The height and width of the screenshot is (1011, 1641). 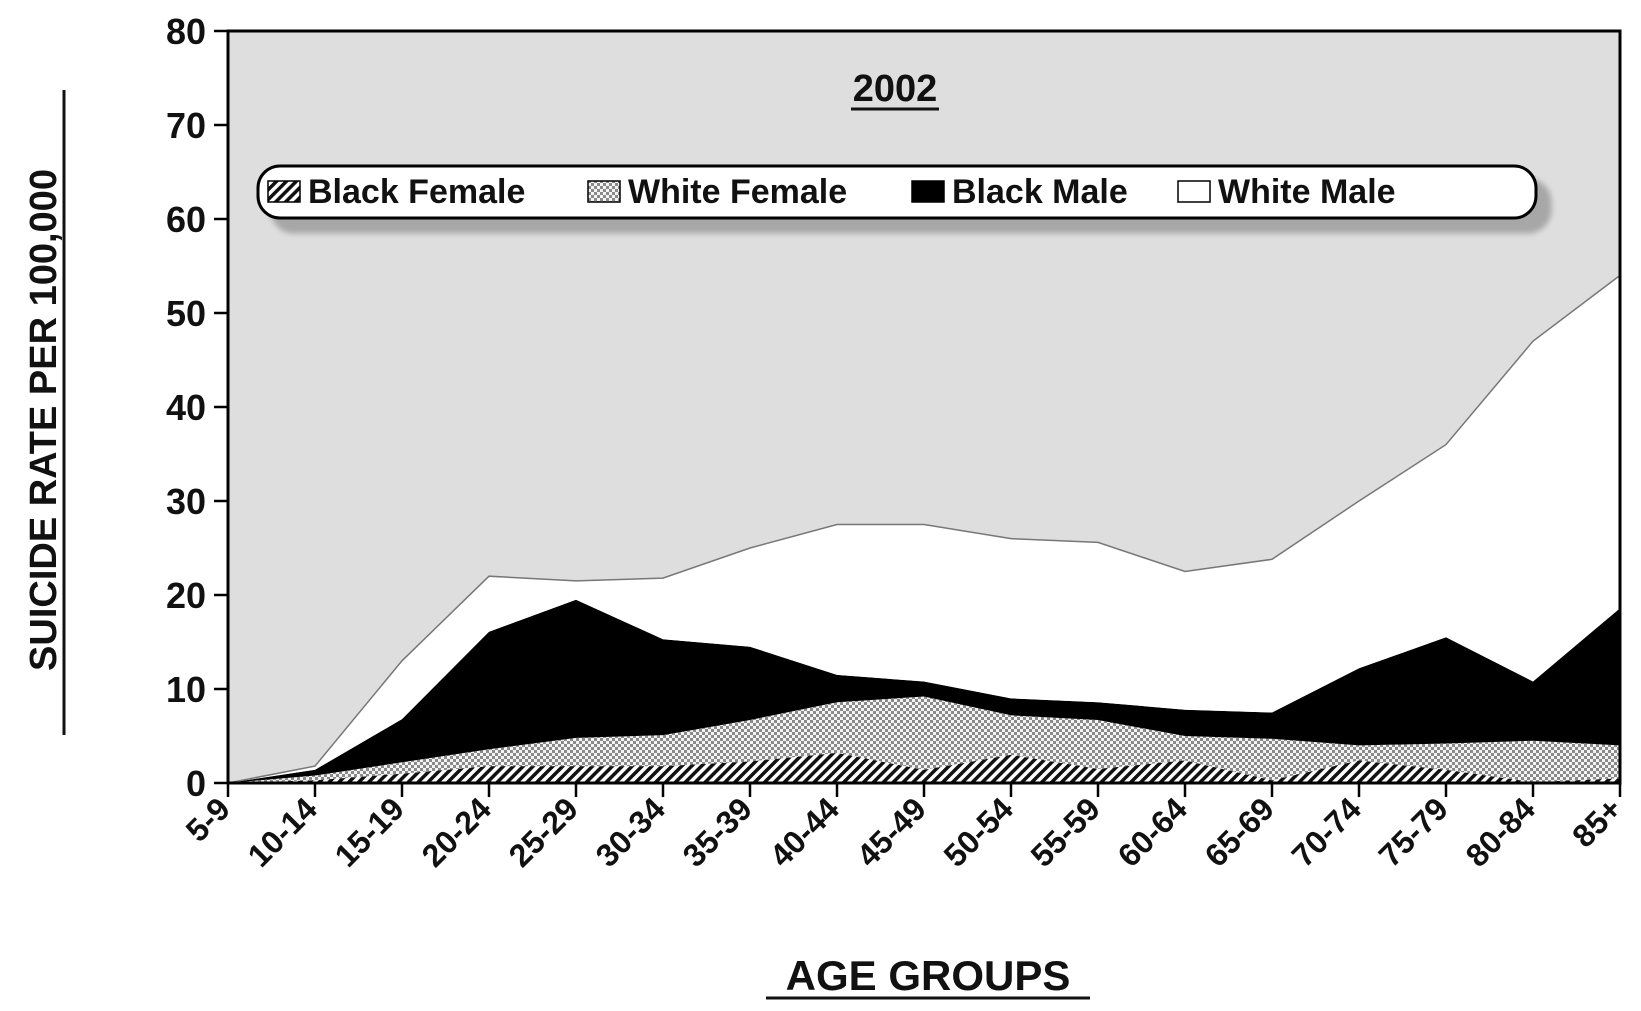 What do you see at coordinates (891, 831) in the screenshot?
I see `x-tick-label: 45-49` at bounding box center [891, 831].